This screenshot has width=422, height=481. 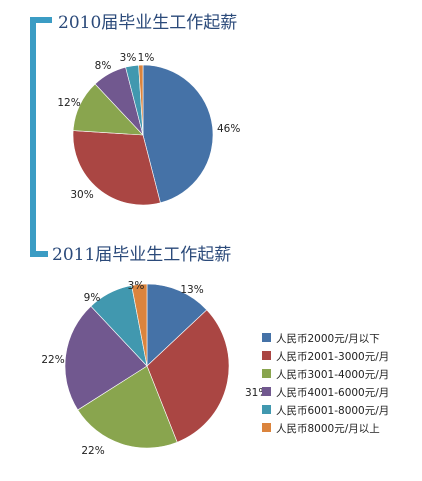 I want to click on legend-label-2: 人民币2001-3000元/月, so click(x=332, y=357).